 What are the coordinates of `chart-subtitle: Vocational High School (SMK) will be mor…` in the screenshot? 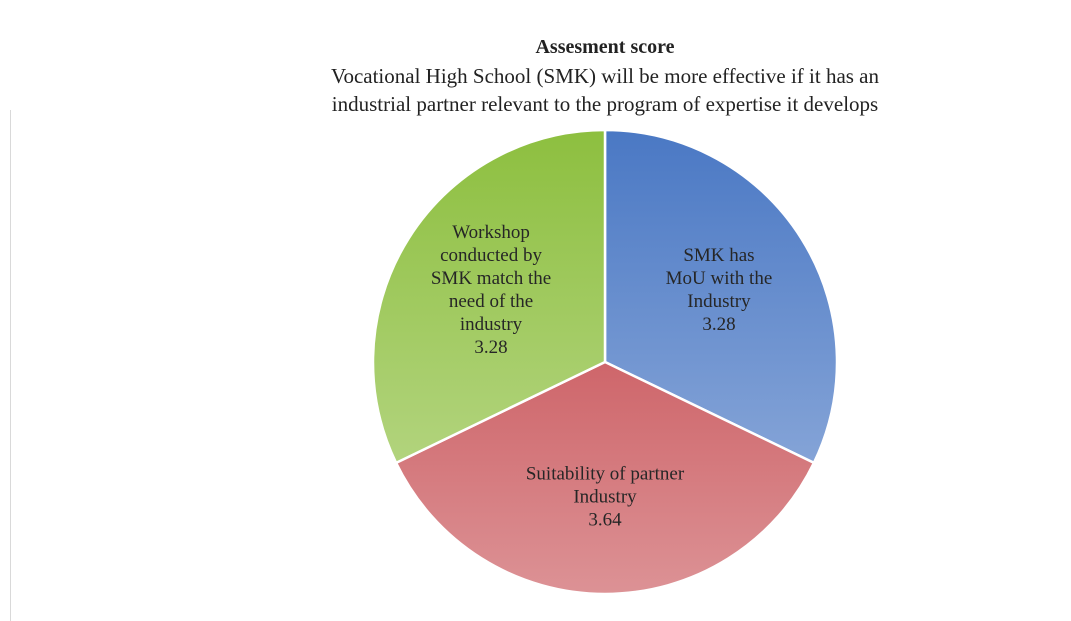 It's located at (605, 76).